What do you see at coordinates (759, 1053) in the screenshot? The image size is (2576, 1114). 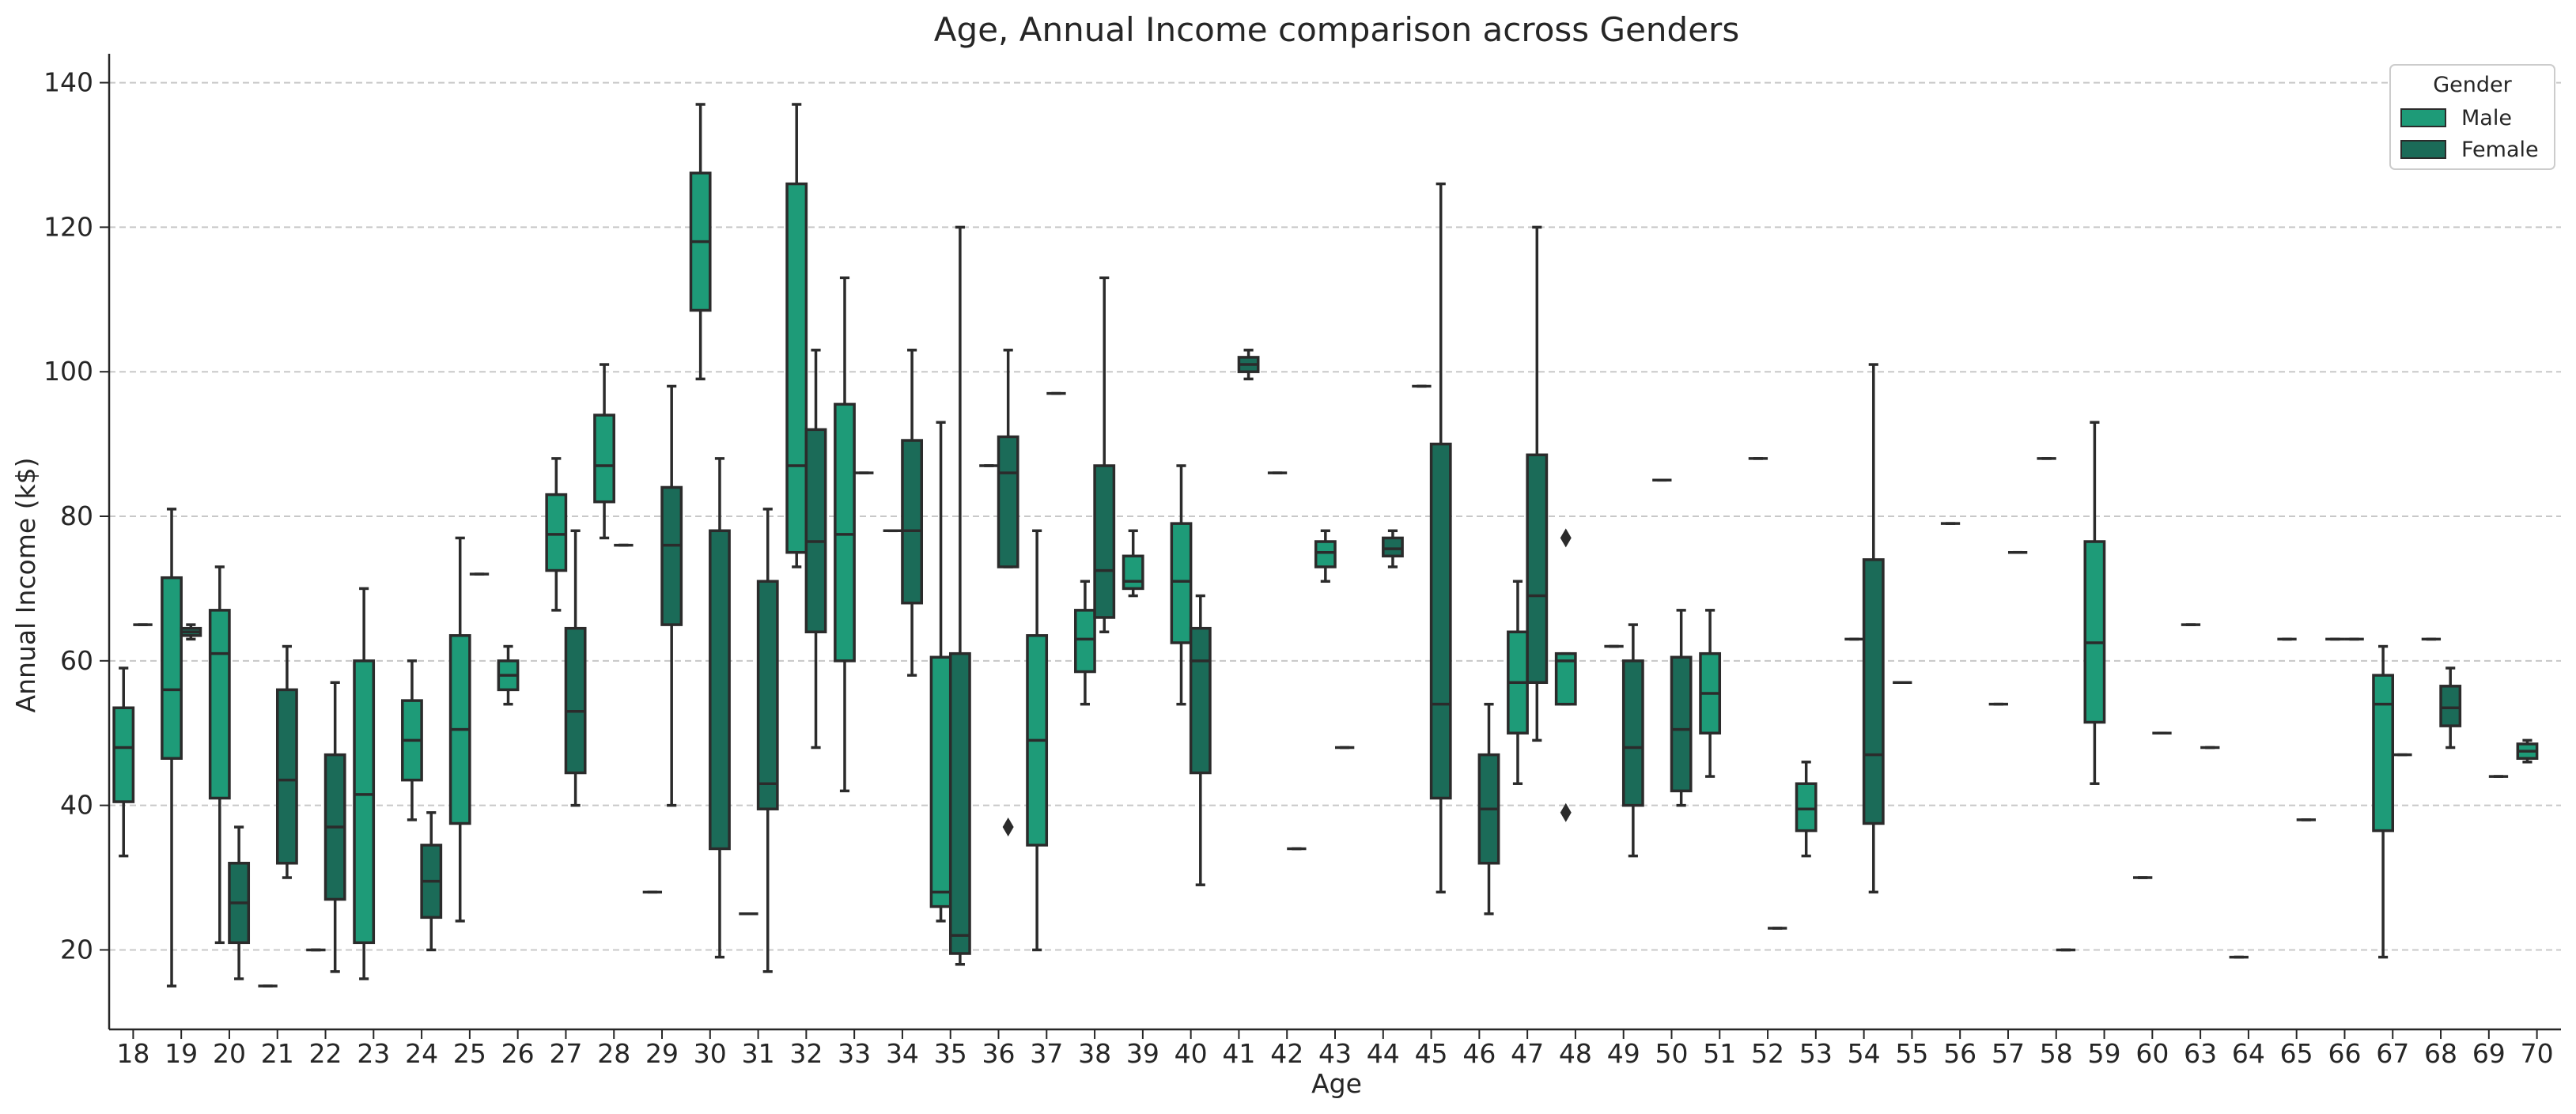 I see `x-tick-label: 31` at bounding box center [759, 1053].